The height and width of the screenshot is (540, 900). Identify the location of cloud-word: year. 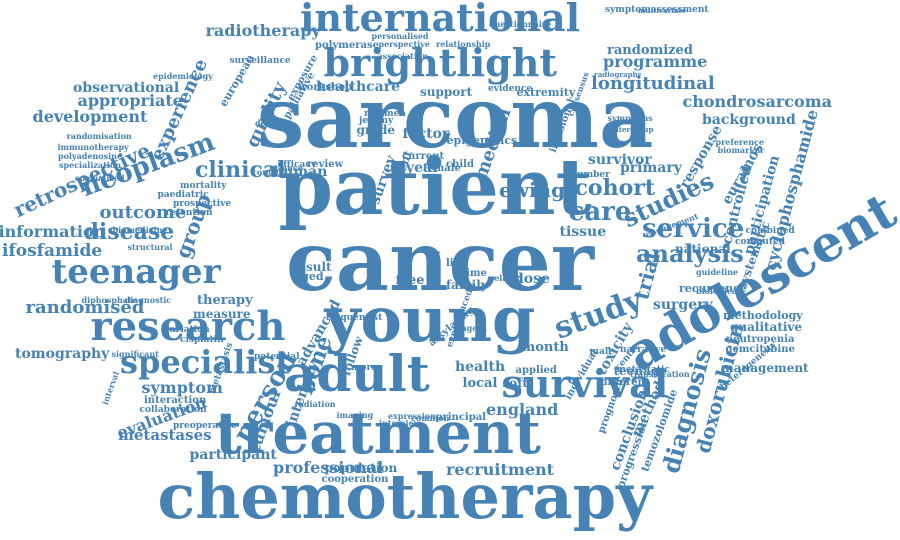
(423, 168).